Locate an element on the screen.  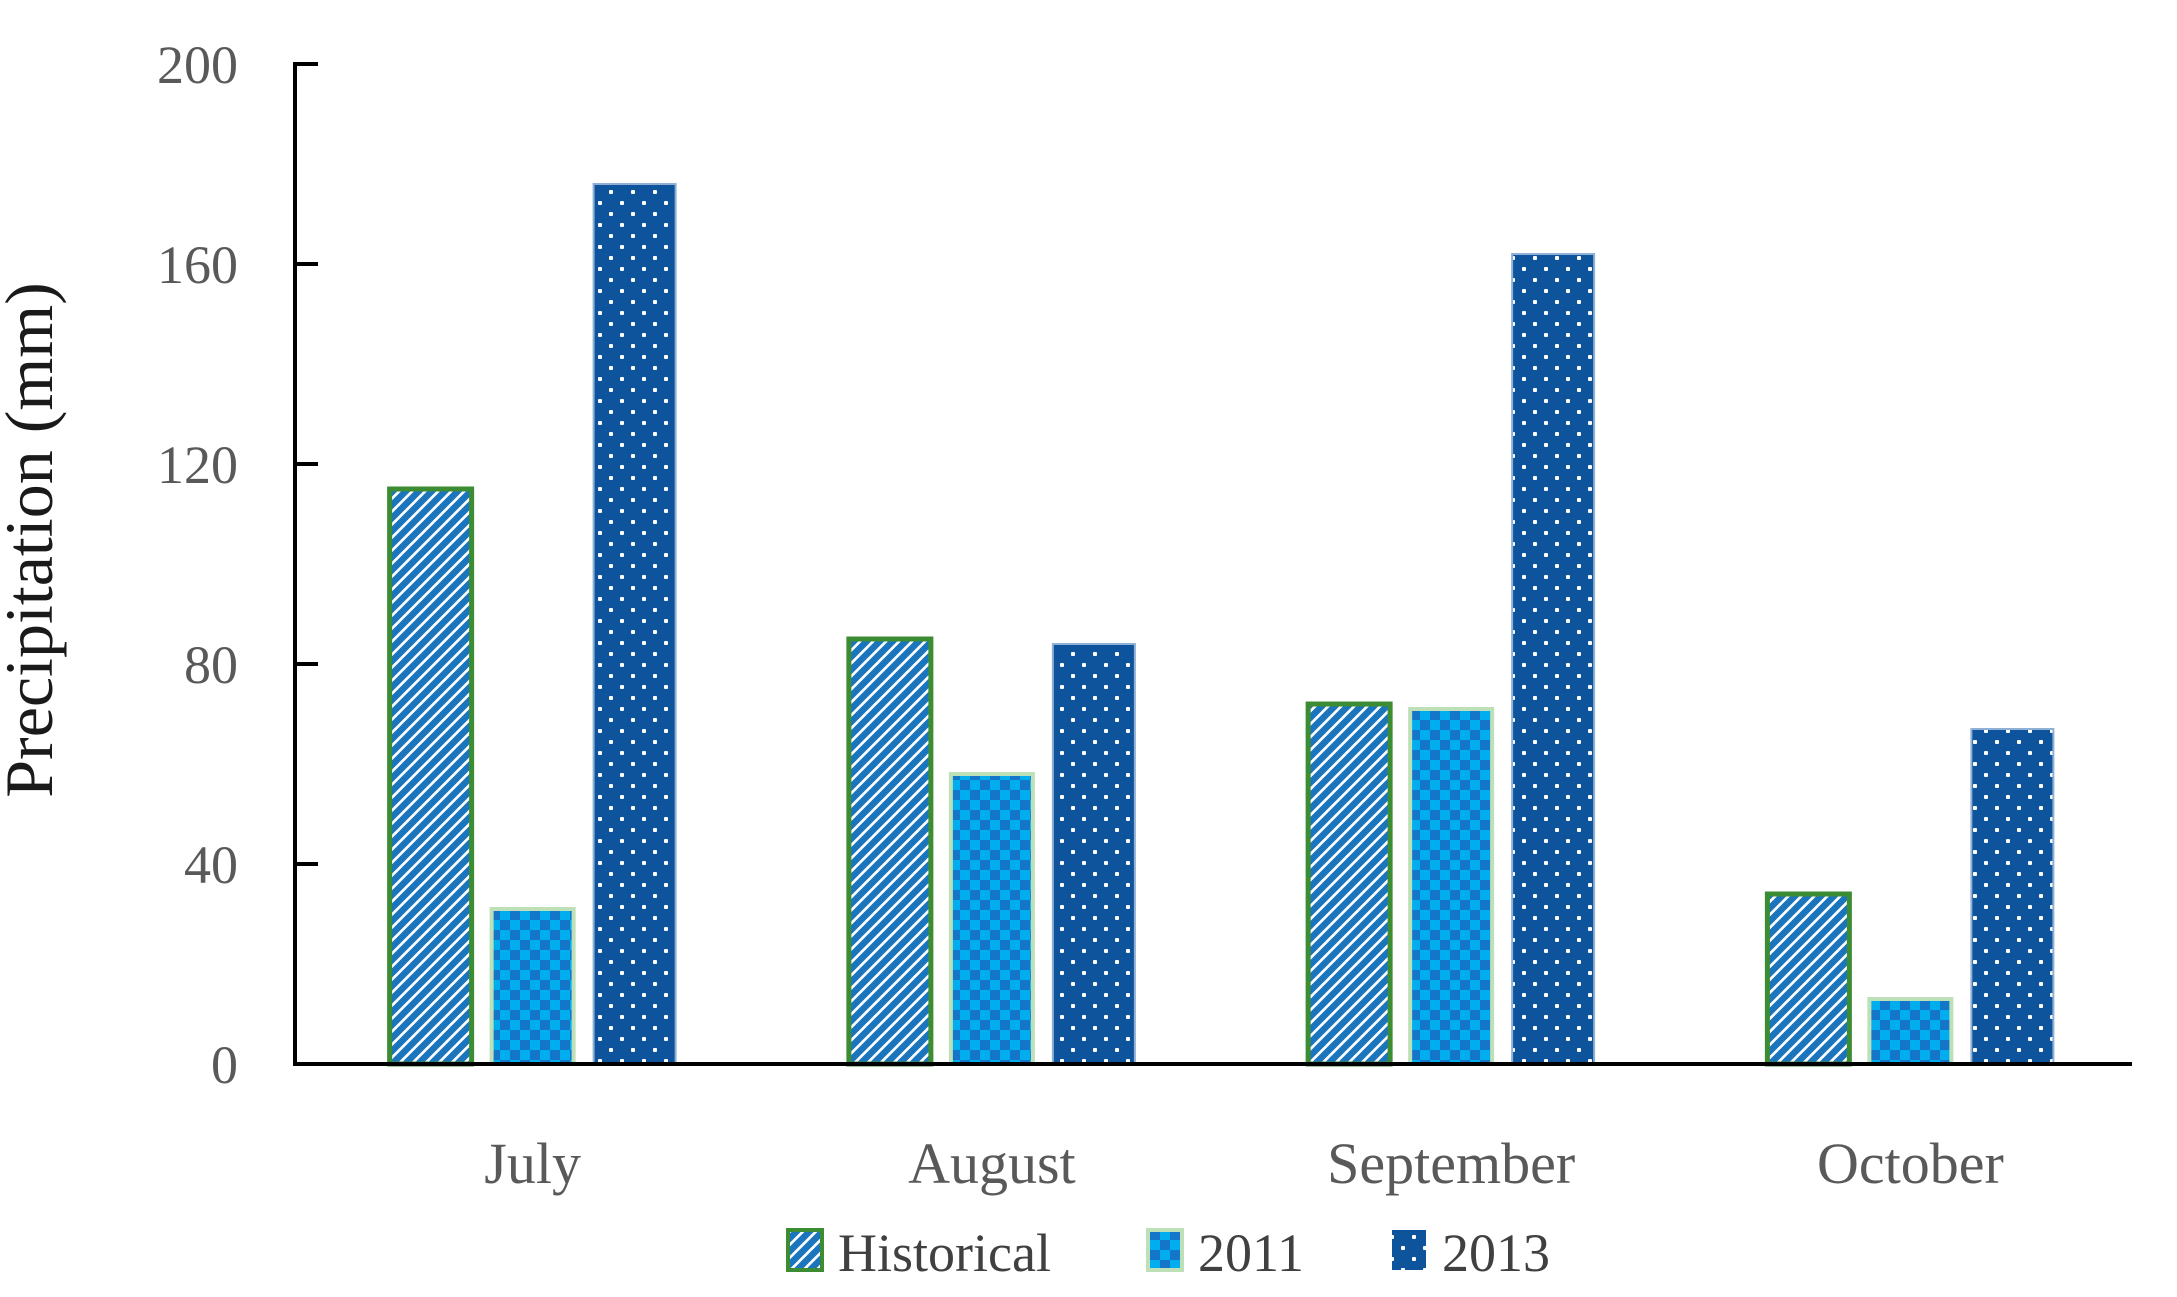
legend: Historical 2011 2013 is located at coordinates (1168, 1253).